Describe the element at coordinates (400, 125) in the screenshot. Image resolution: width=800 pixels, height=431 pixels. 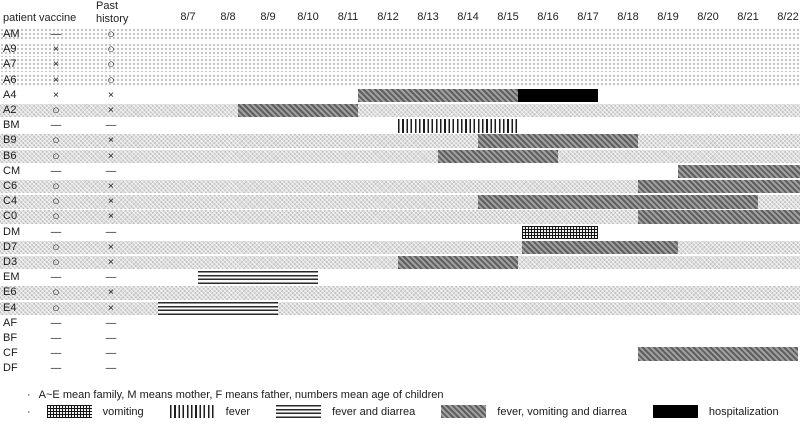
I see `patient-row-BM: BM — —` at that location.